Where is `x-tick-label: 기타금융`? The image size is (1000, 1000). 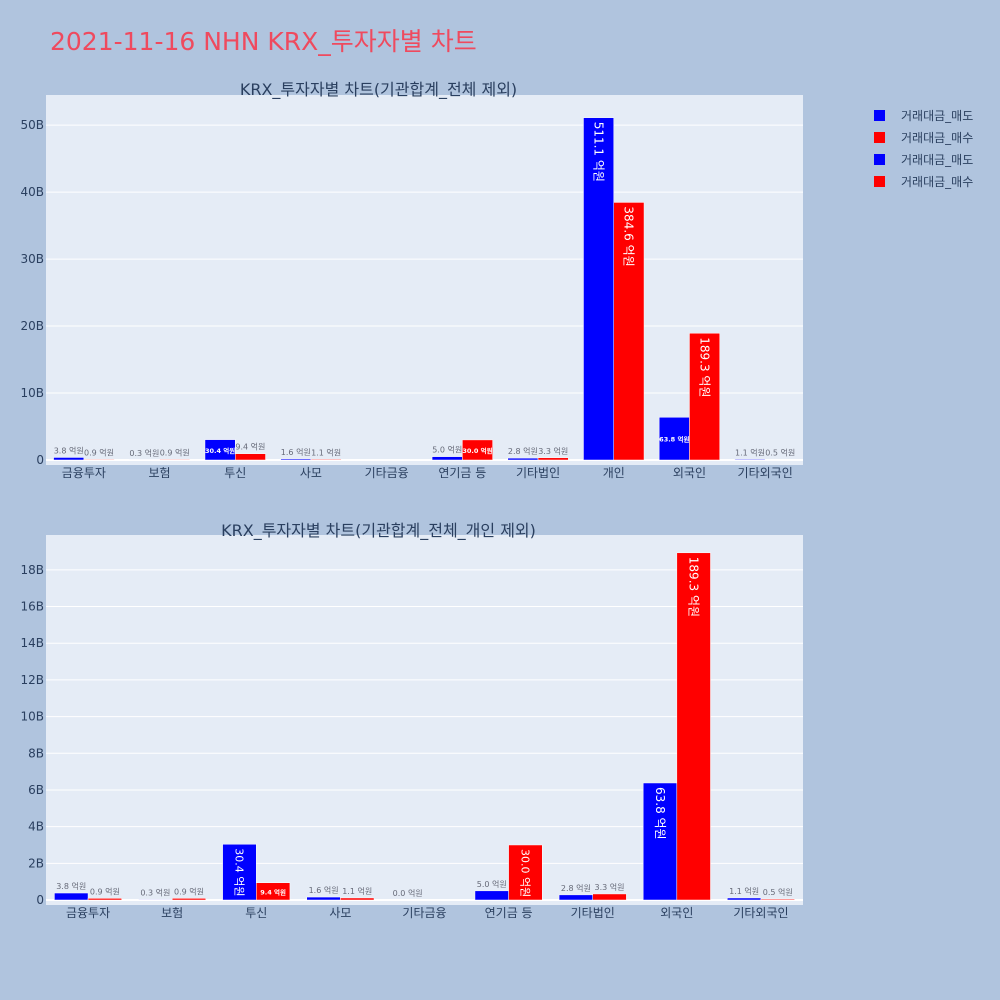
x-tick-label: 기타금융 is located at coordinates (387, 473).